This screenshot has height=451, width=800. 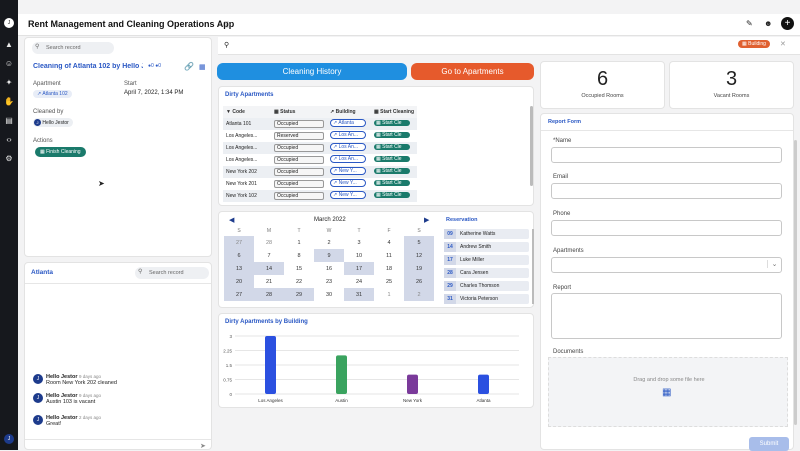 What do you see at coordinates (472, 71) in the screenshot?
I see `go-to-apartments-button: Go to Apartments` at bounding box center [472, 71].